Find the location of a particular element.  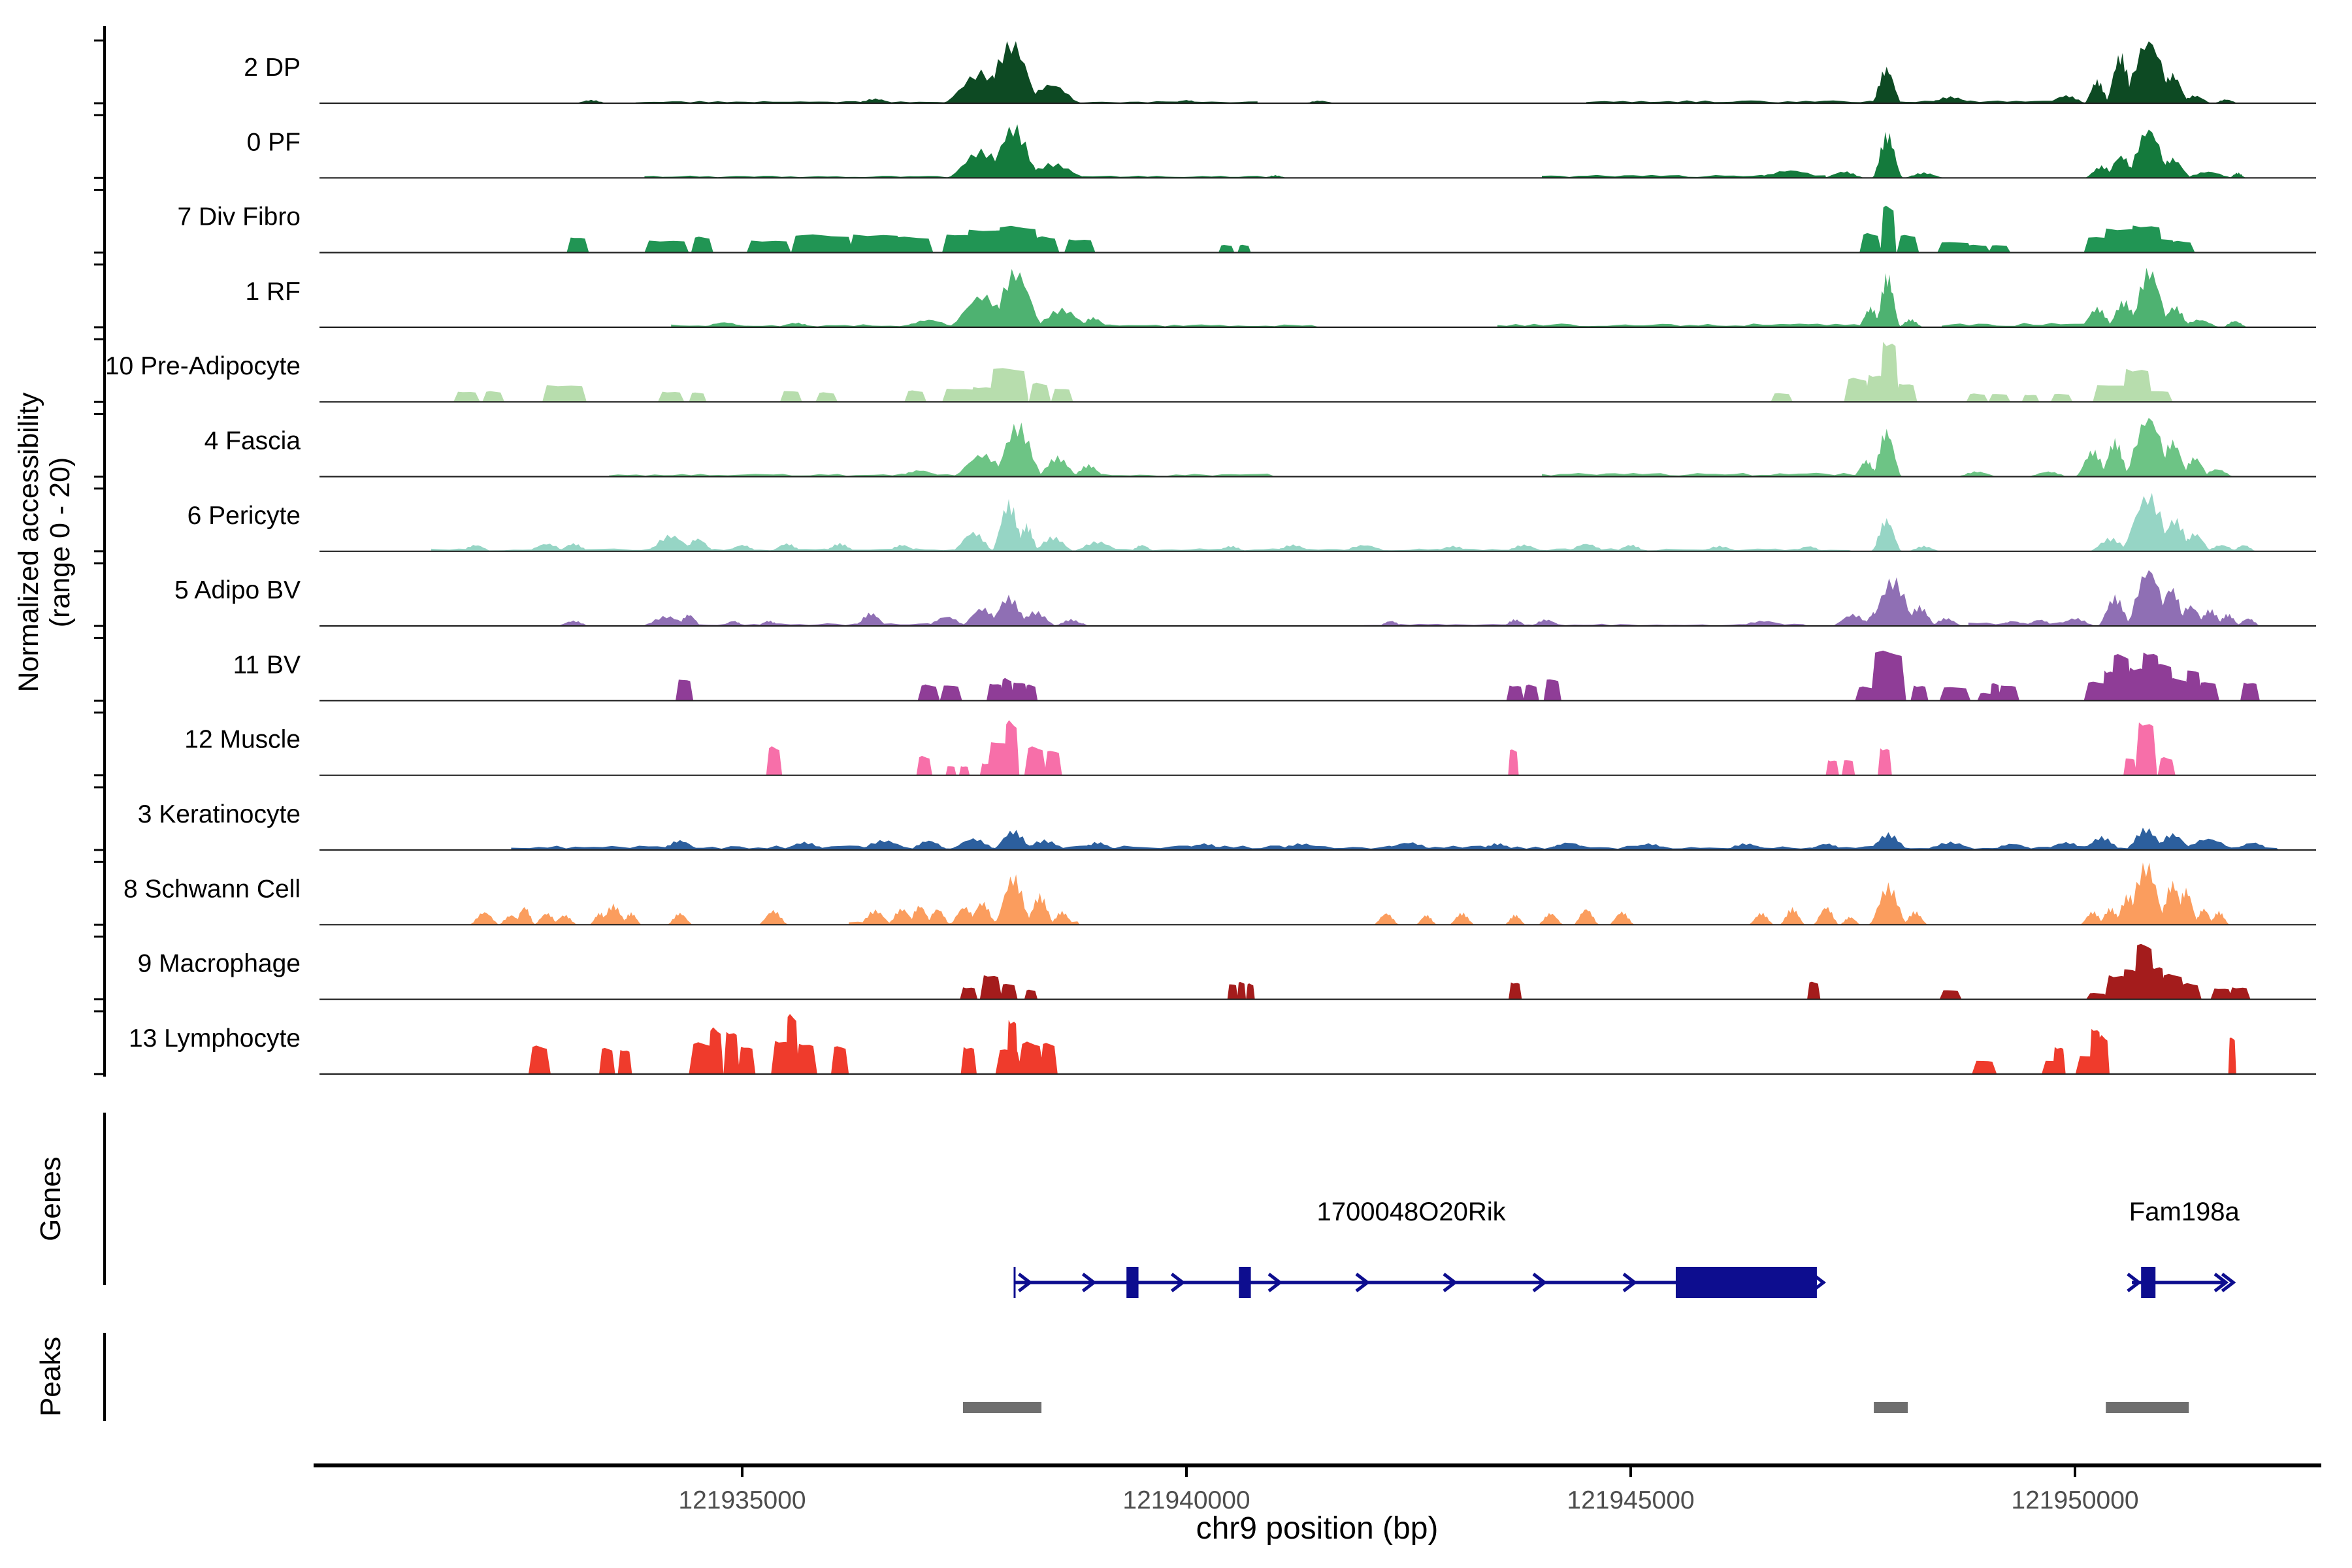

x-axis-title: chr9 position (bp) is located at coordinates (1317, 1528).